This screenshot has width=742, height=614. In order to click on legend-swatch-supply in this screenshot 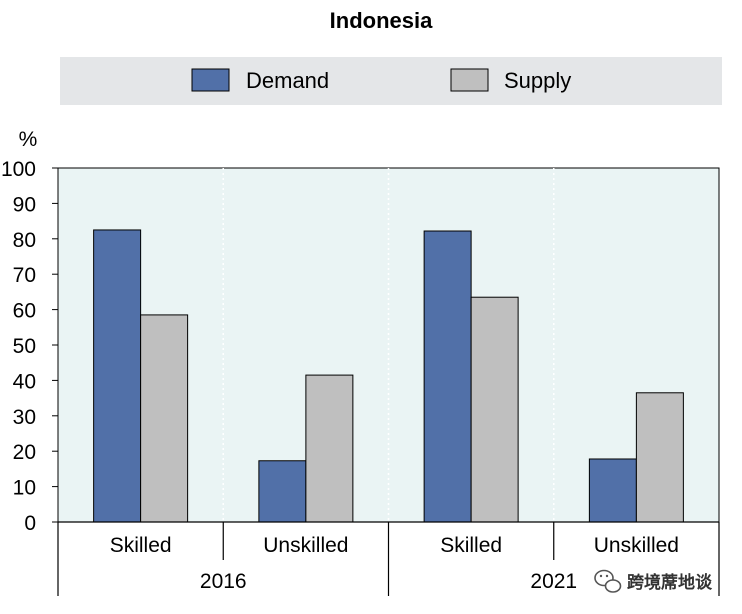, I will do `click(469, 80)`.